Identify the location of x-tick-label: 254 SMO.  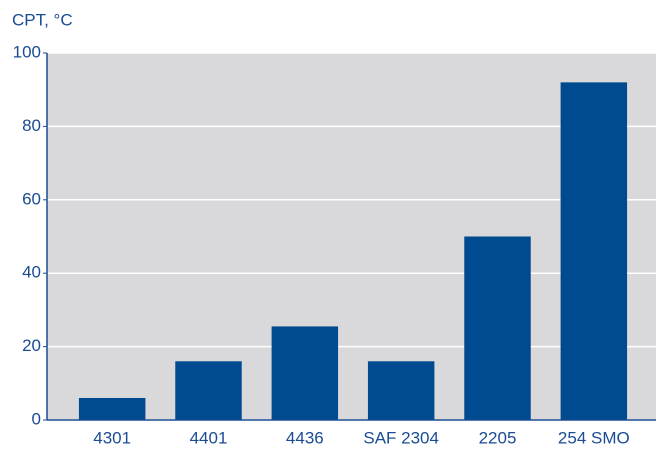
(594, 437).